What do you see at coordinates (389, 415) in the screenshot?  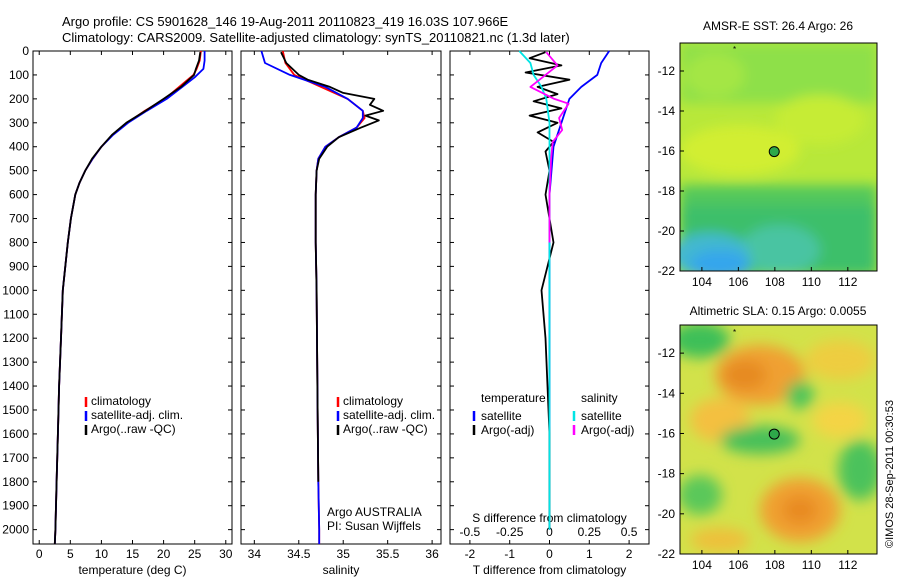 I see `salinity-legend-label: satellite-adj. clim.` at bounding box center [389, 415].